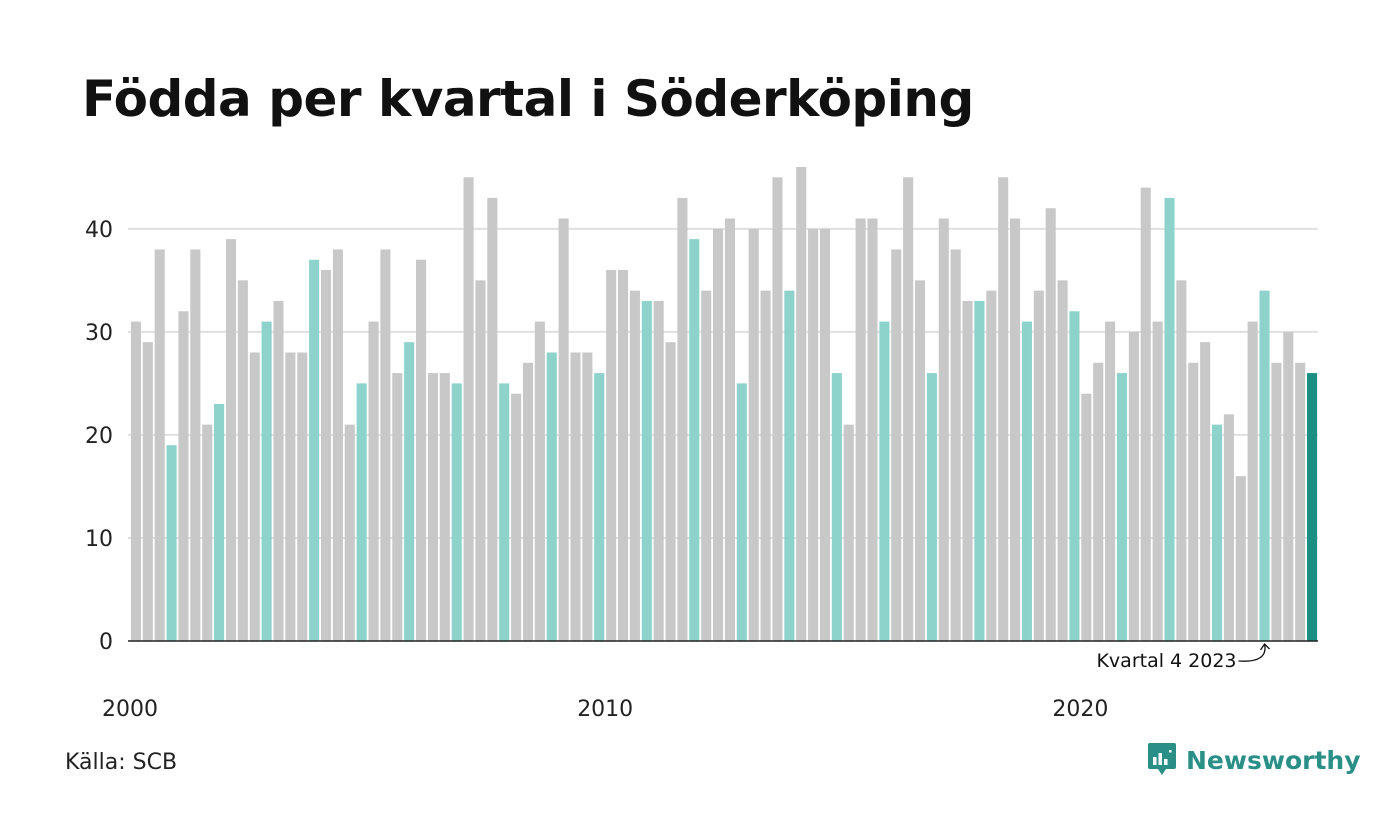  I want to click on source-note: Källa: SCB, so click(121, 762).